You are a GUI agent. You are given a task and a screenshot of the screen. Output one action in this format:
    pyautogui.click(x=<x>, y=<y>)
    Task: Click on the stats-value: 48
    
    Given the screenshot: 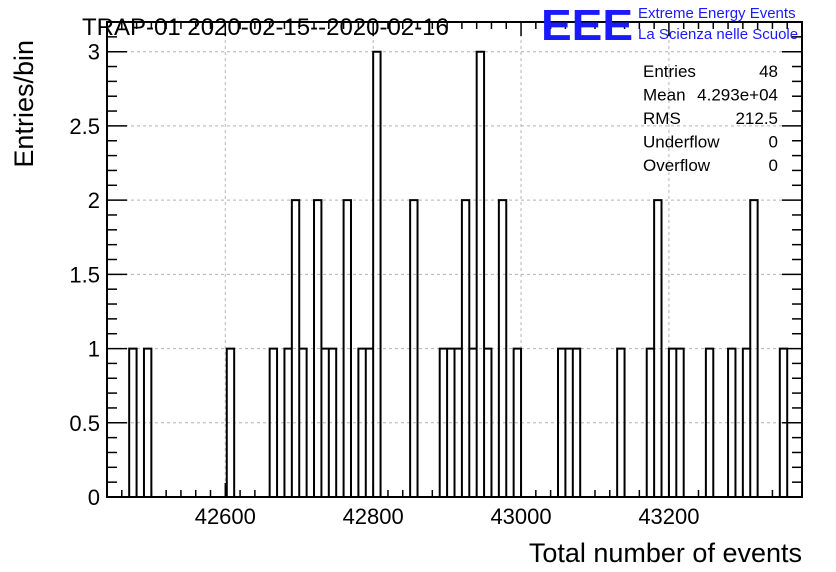 What is the action you would take?
    pyautogui.click(x=768, y=71)
    